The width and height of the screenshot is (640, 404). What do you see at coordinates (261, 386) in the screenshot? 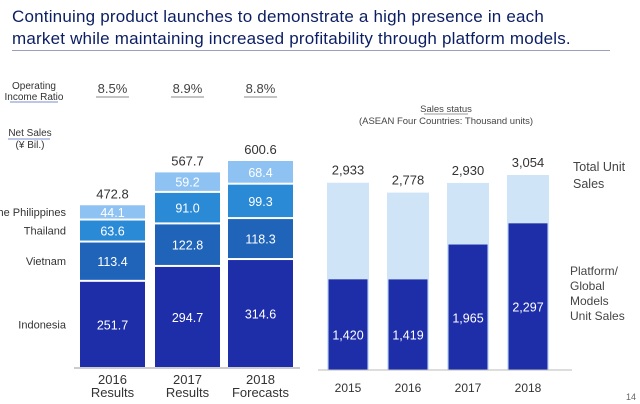
I see `x-tick-label-2: 2018 Forecasts` at bounding box center [261, 386].